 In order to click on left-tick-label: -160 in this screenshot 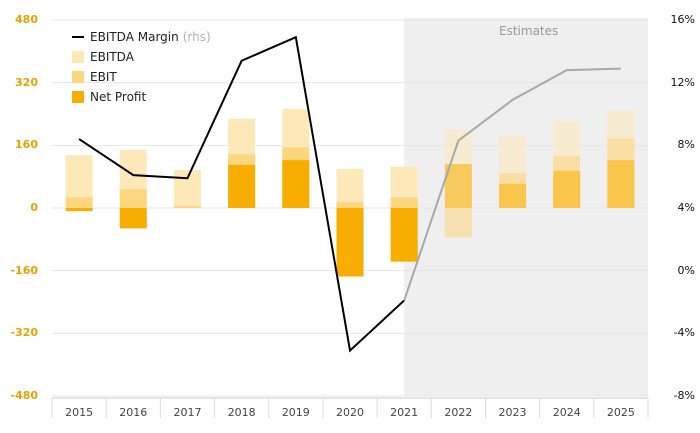, I will do `click(24, 270)`.